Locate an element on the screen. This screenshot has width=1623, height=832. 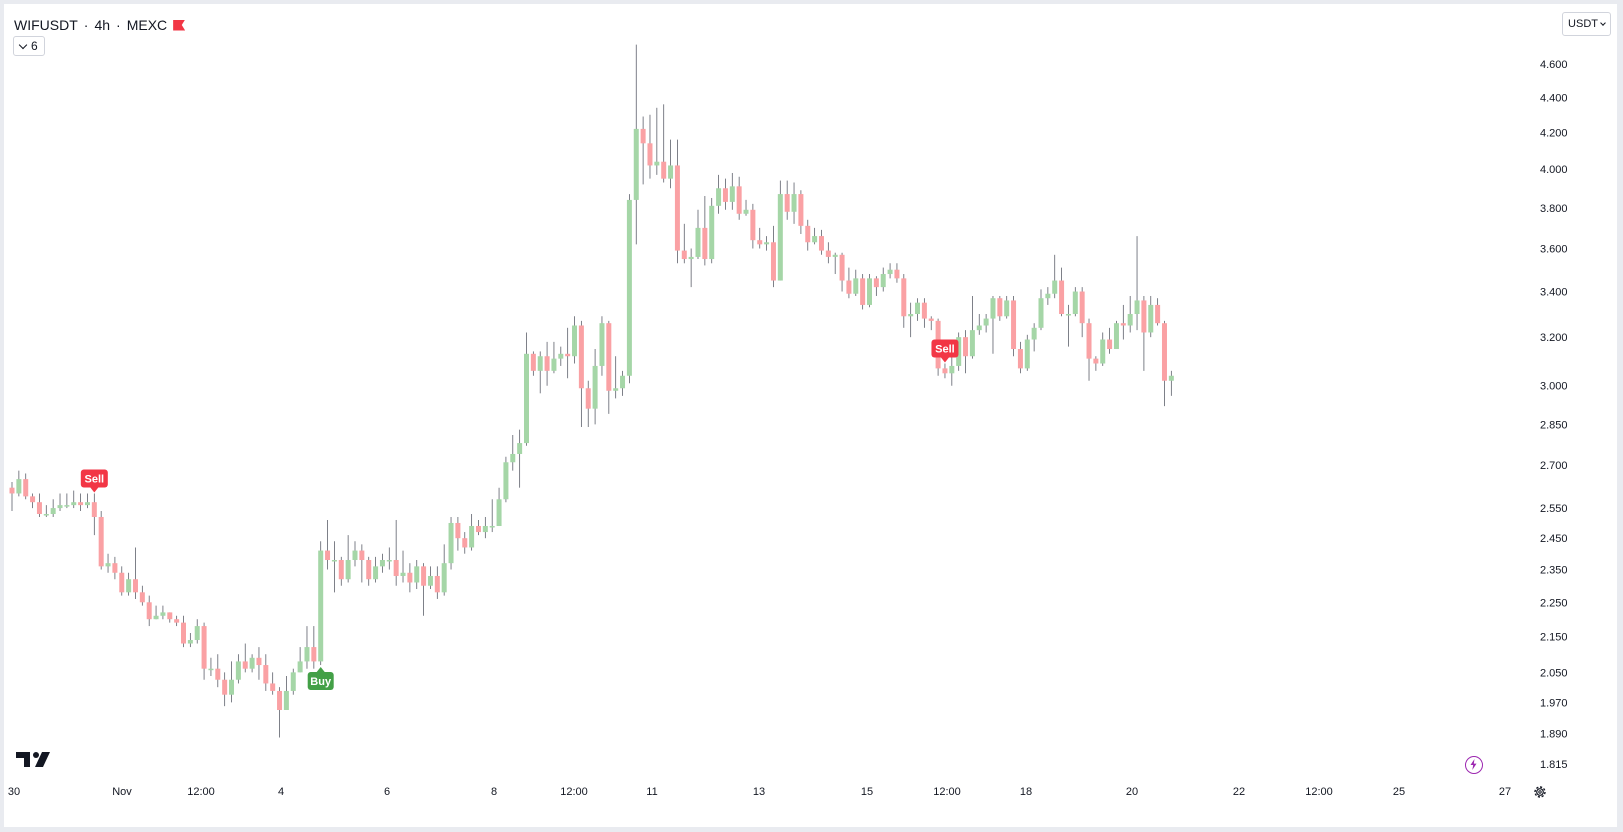
flag-icon is located at coordinates (179, 25).